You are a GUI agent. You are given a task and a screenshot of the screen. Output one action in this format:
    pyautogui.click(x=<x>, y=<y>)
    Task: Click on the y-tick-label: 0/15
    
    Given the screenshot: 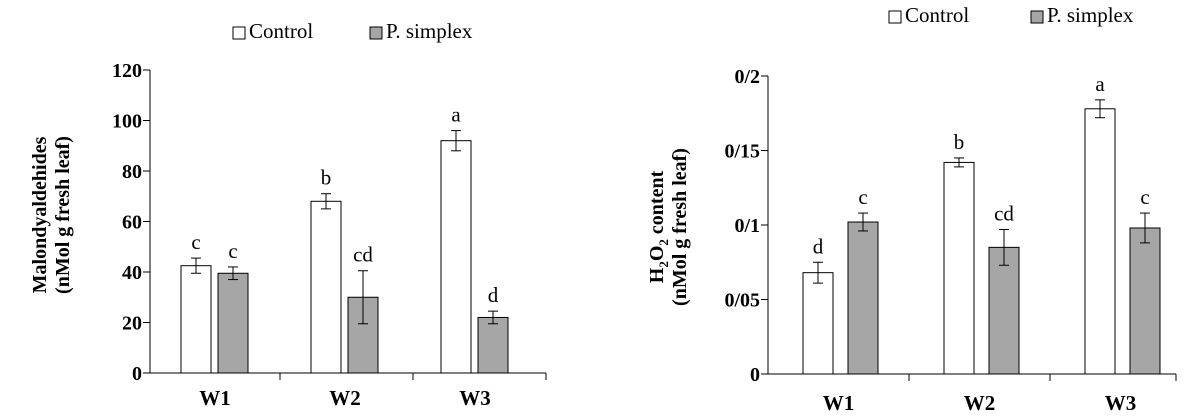 What is the action you would take?
    pyautogui.click(x=742, y=152)
    